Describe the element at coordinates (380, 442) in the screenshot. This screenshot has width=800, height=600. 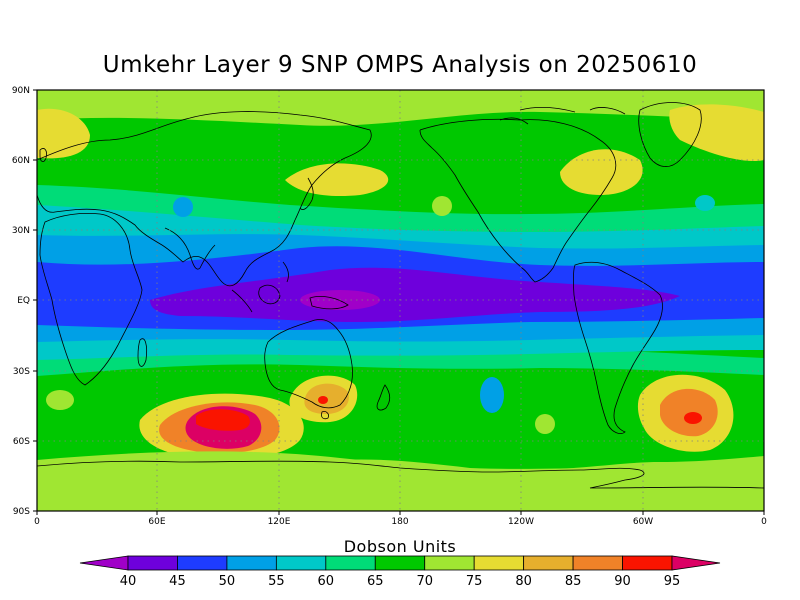
I see `field-blob-nz` at that location.